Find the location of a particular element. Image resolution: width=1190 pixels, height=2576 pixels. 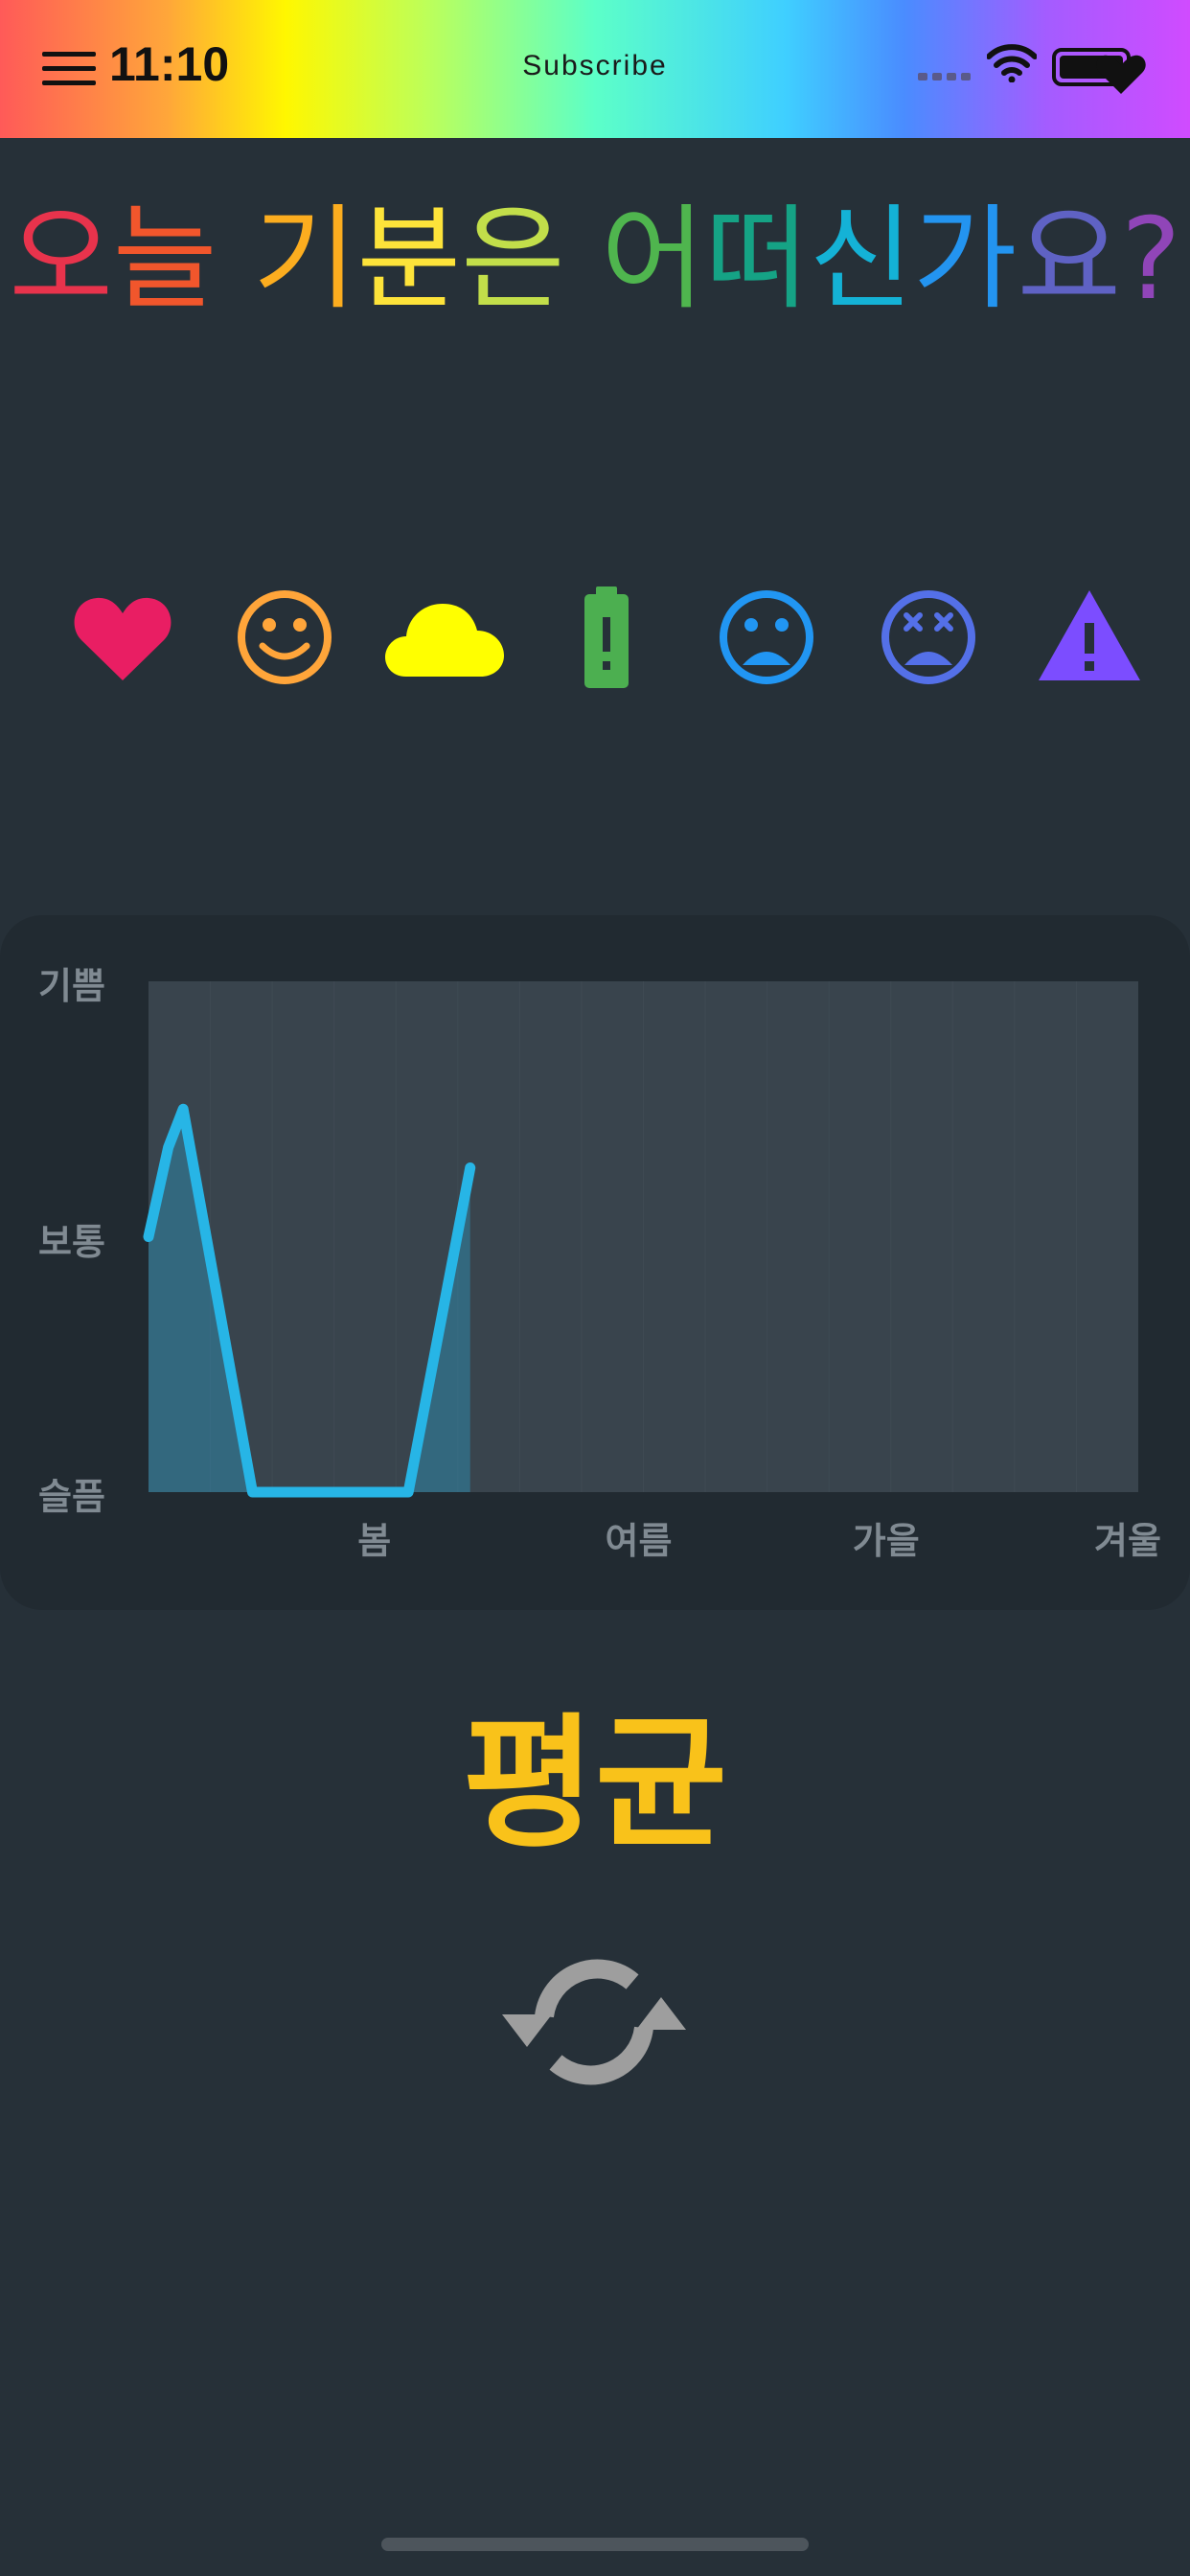

wifi-icon is located at coordinates (1012, 63).